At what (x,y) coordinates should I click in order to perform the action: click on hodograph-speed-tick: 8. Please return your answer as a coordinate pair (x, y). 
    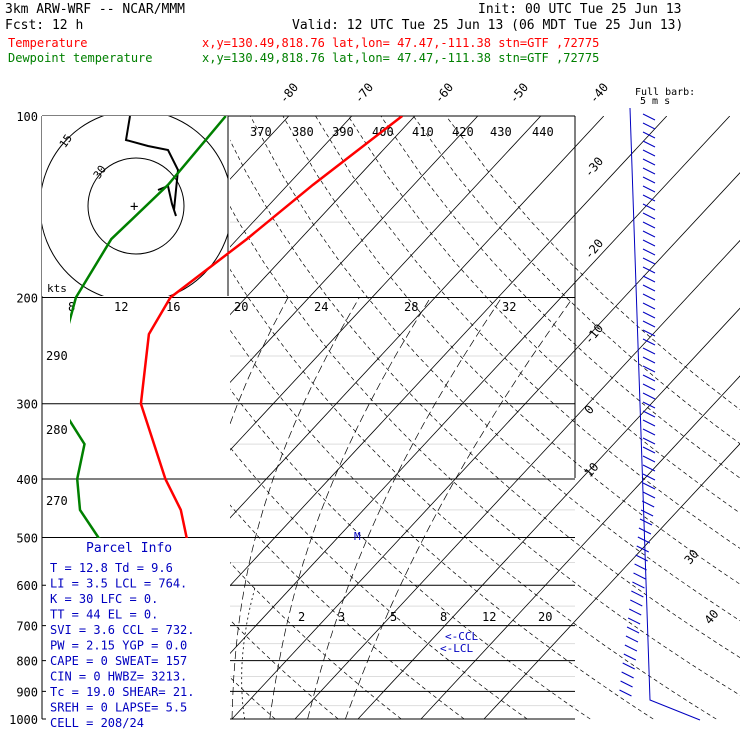
    Looking at the image, I should click on (71, 307).